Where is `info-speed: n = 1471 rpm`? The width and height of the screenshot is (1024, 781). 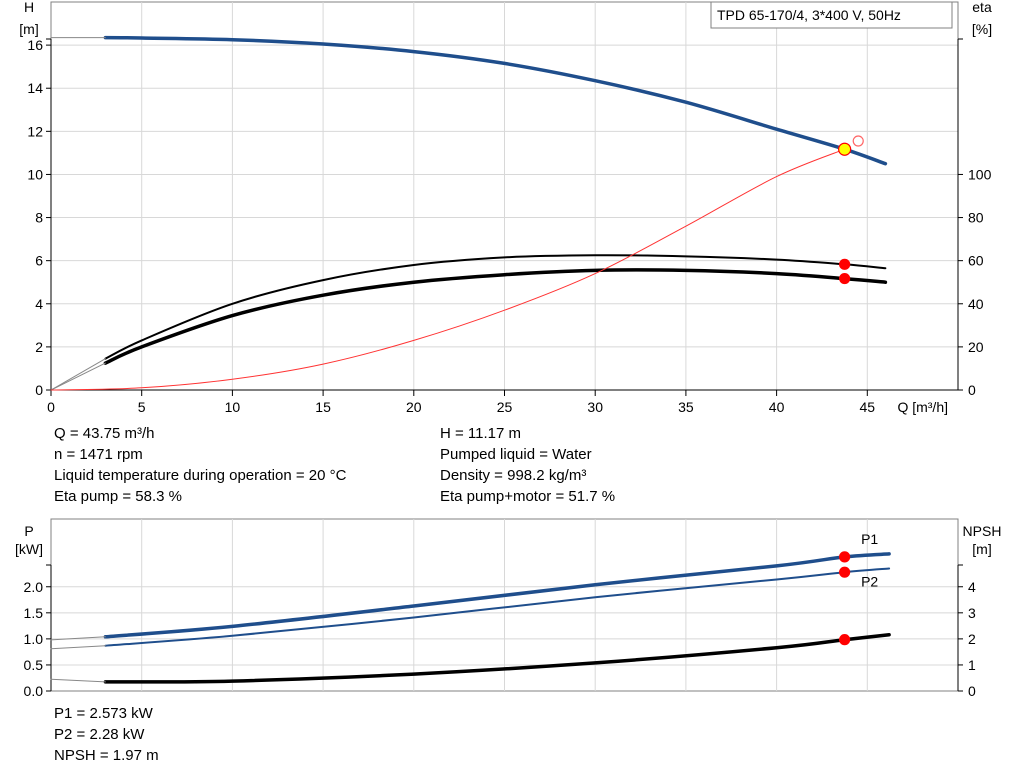 info-speed: n = 1471 rpm is located at coordinates (98, 454).